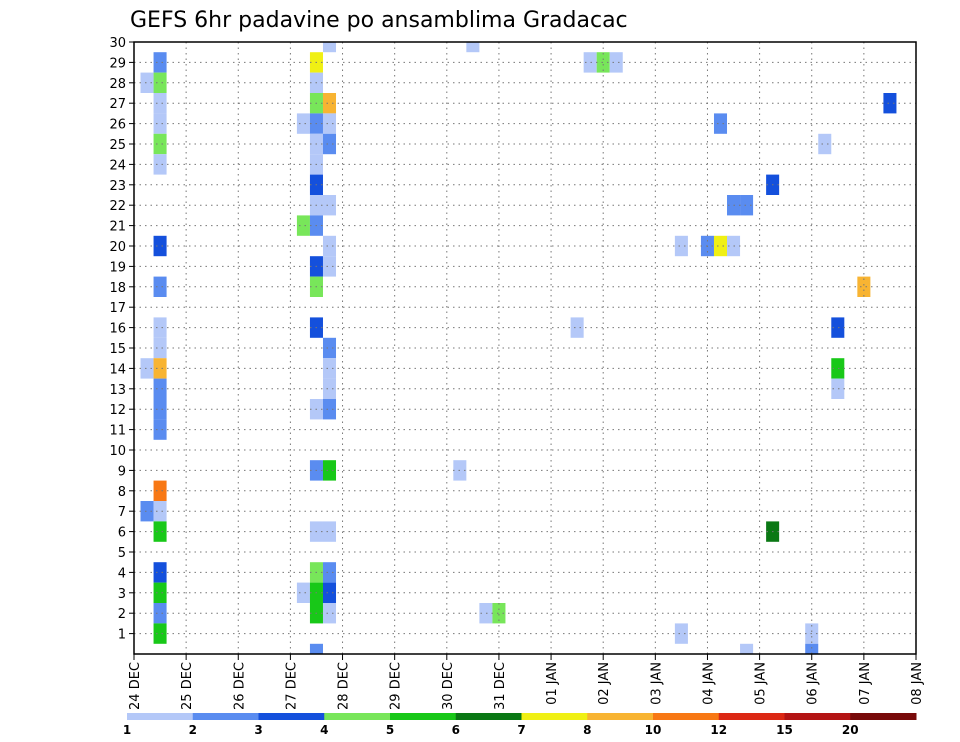  What do you see at coordinates (122, 573) in the screenshot?
I see `y-tick-label: 4` at bounding box center [122, 573].